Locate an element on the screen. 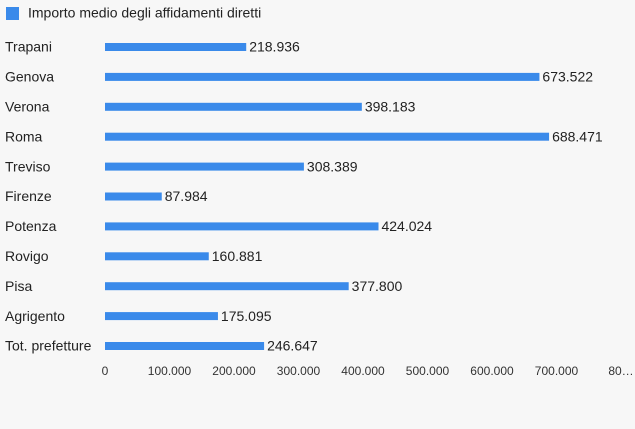 Image resolution: width=635 pixels, height=429 pixels. x-tick-label: 100.000 is located at coordinates (170, 371).